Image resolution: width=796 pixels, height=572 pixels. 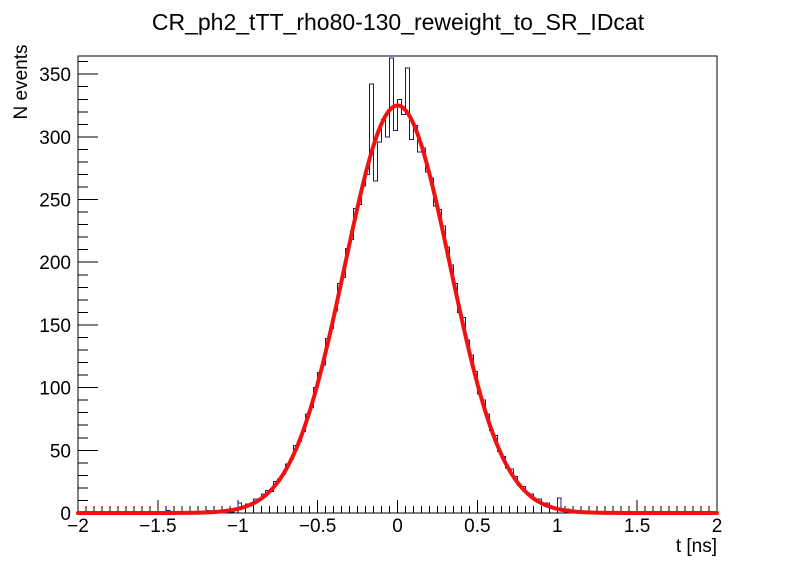 I want to click on x-tick-label: −1, so click(x=238, y=526).